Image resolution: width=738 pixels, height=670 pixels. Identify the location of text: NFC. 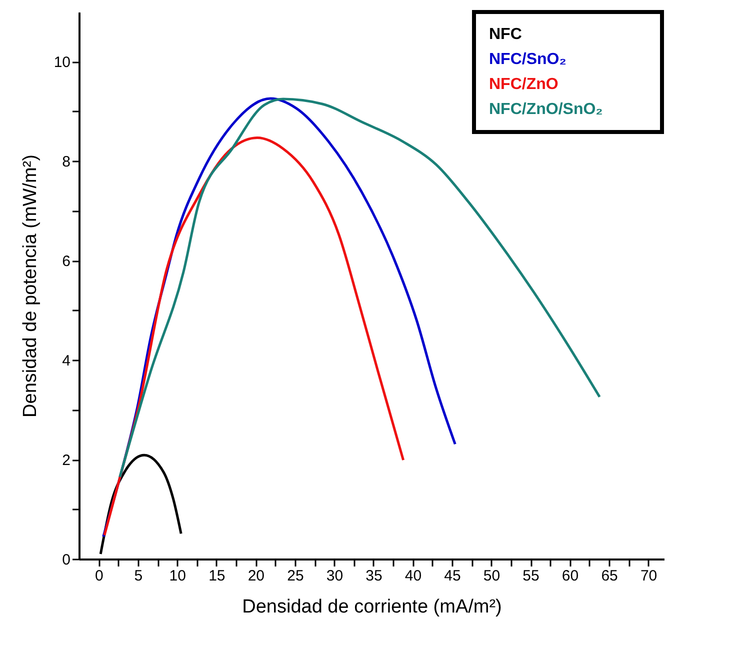
(505, 34).